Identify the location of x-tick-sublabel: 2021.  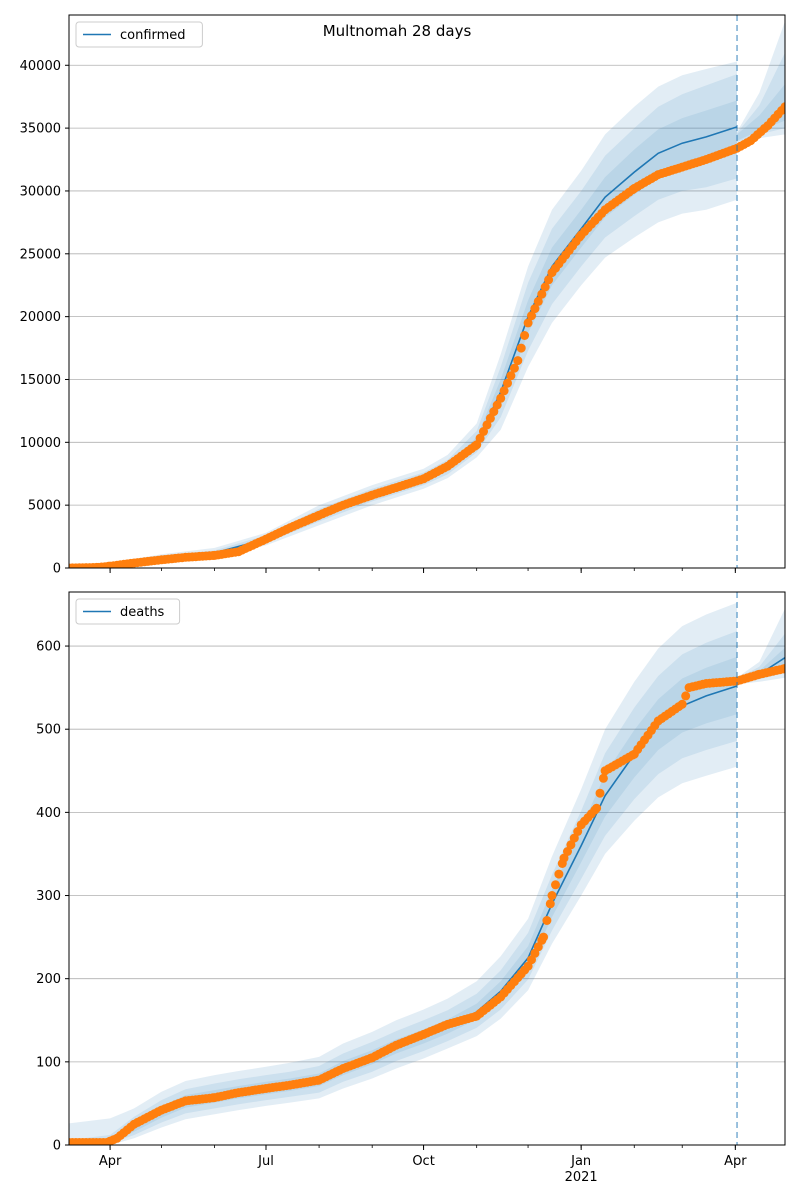
(581, 1177).